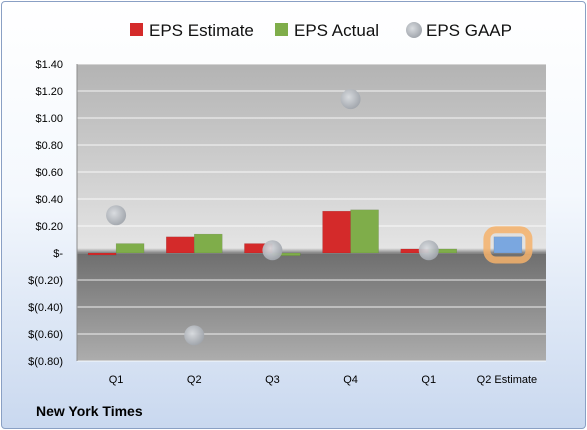 This screenshot has width=587, height=430. Describe the element at coordinates (201, 30) in the screenshot. I see `legend-label: EPS Estimate` at that location.